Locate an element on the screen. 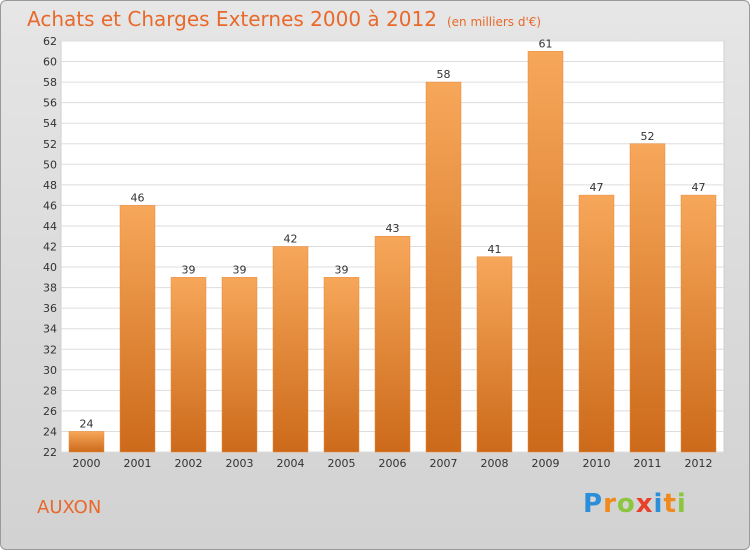 The image size is (750, 550). x-tick-label: 2004 is located at coordinates (291, 463).